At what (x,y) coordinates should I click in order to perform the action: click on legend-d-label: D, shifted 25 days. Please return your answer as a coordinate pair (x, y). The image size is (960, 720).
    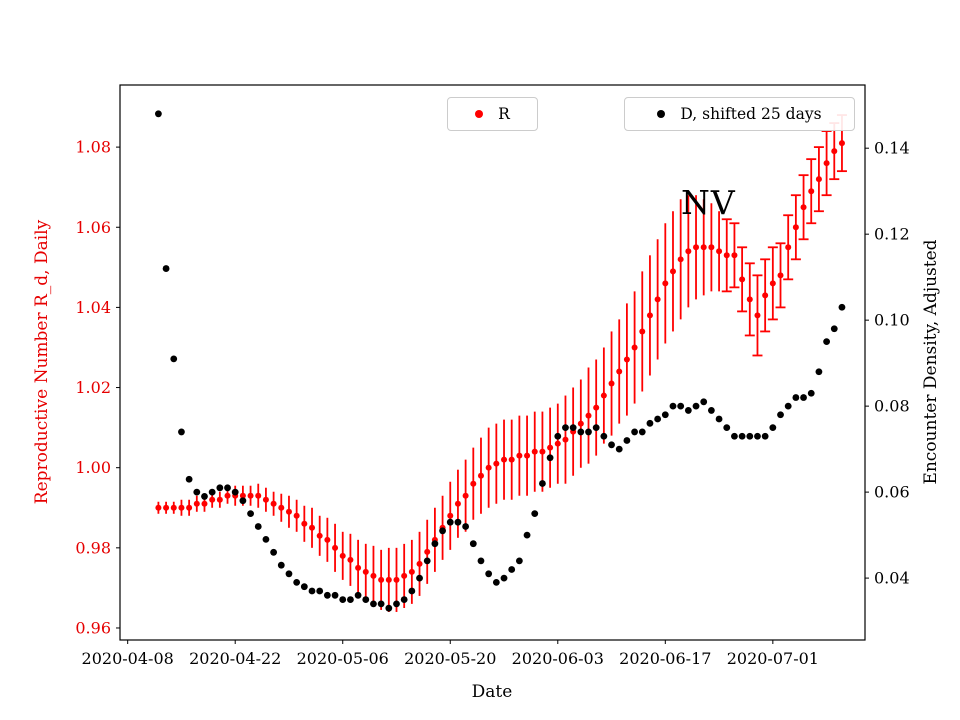
    Looking at the image, I should click on (751, 114).